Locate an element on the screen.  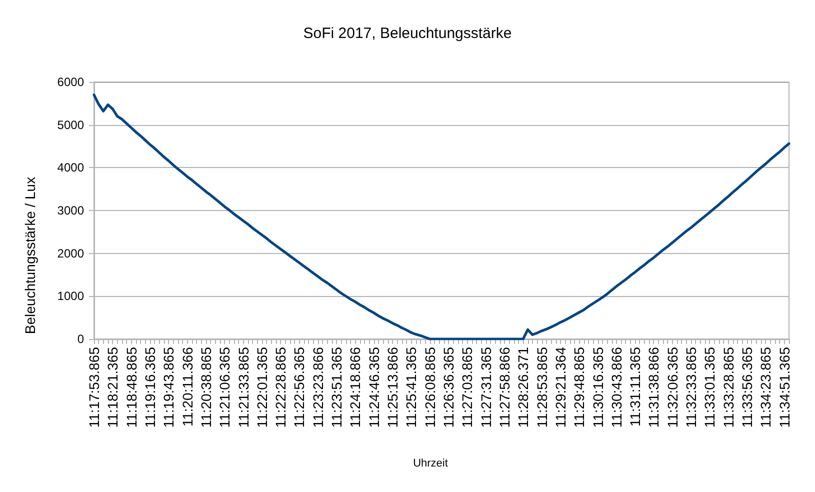
x-tick-label: 11:32:33.865 is located at coordinates (691, 387).